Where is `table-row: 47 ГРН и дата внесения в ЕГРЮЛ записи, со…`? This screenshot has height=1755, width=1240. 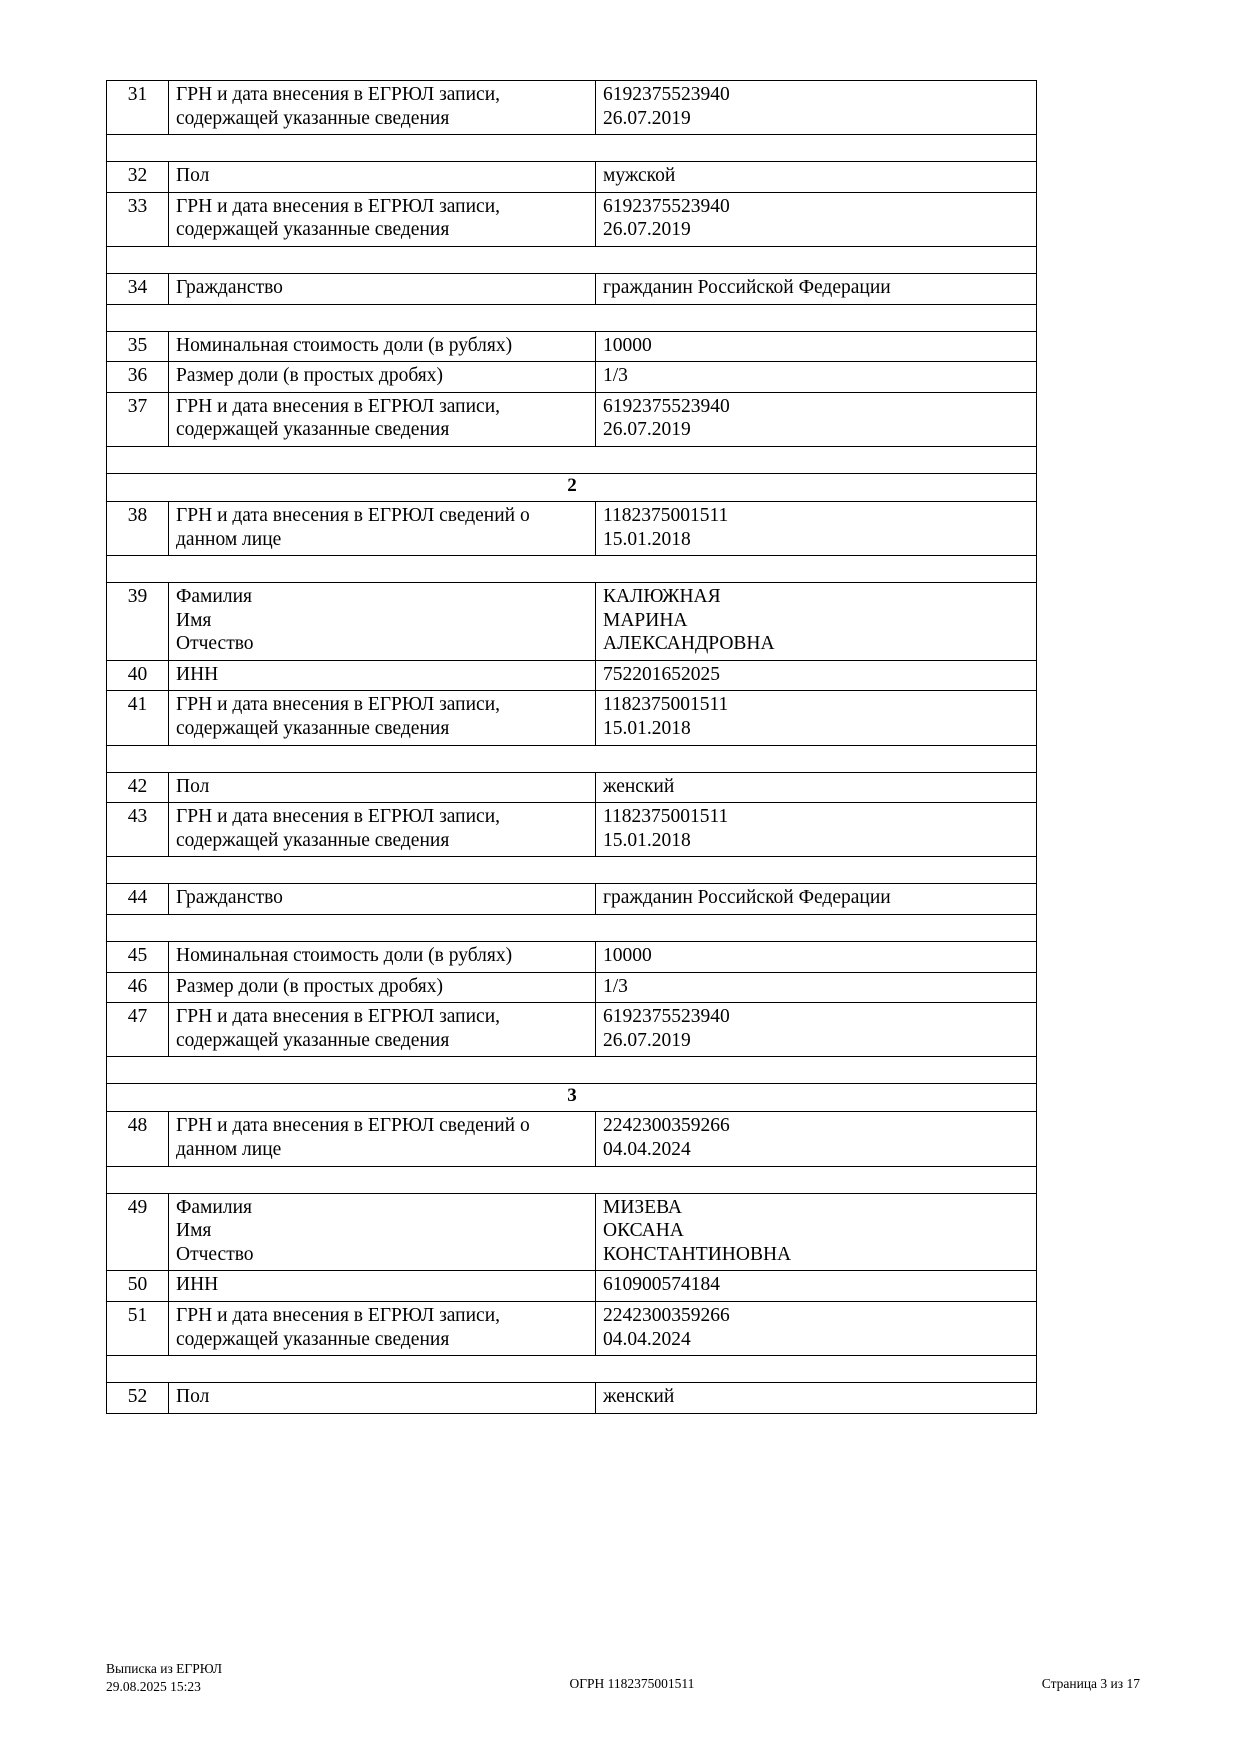 table-row: 47 ГРН и дата внесения в ЕГРЮЛ записи, со… is located at coordinates (571, 1030).